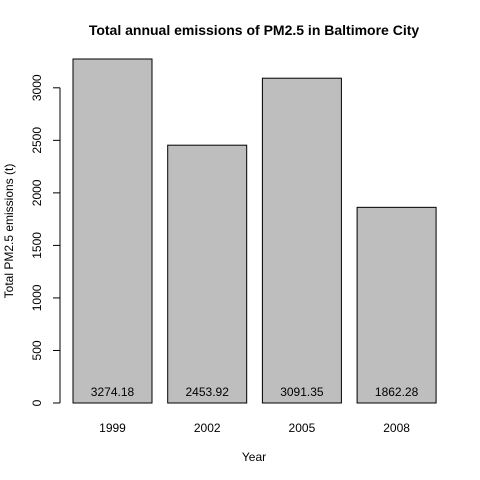 Image resolution: width=480 pixels, height=480 pixels. I want to click on y-tick-label-1500: 1500, so click(37, 245).